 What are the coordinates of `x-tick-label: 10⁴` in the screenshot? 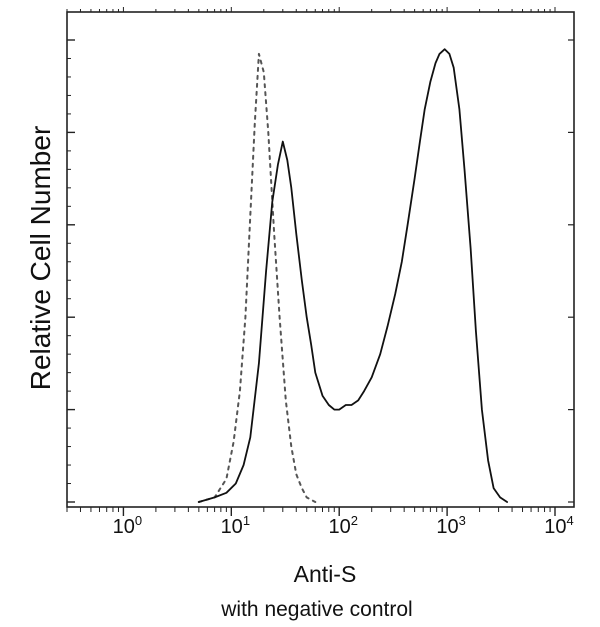 It's located at (558, 525).